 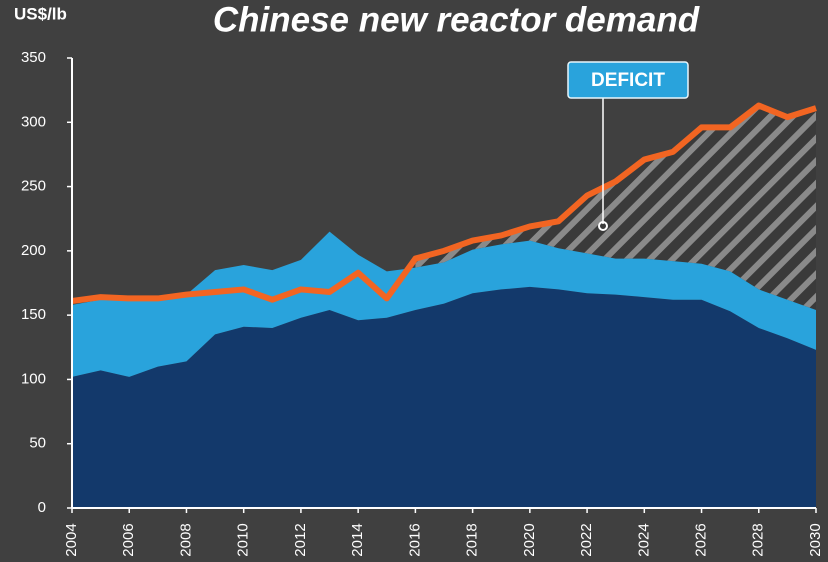 I want to click on annotation-dot, so click(x=603, y=226).